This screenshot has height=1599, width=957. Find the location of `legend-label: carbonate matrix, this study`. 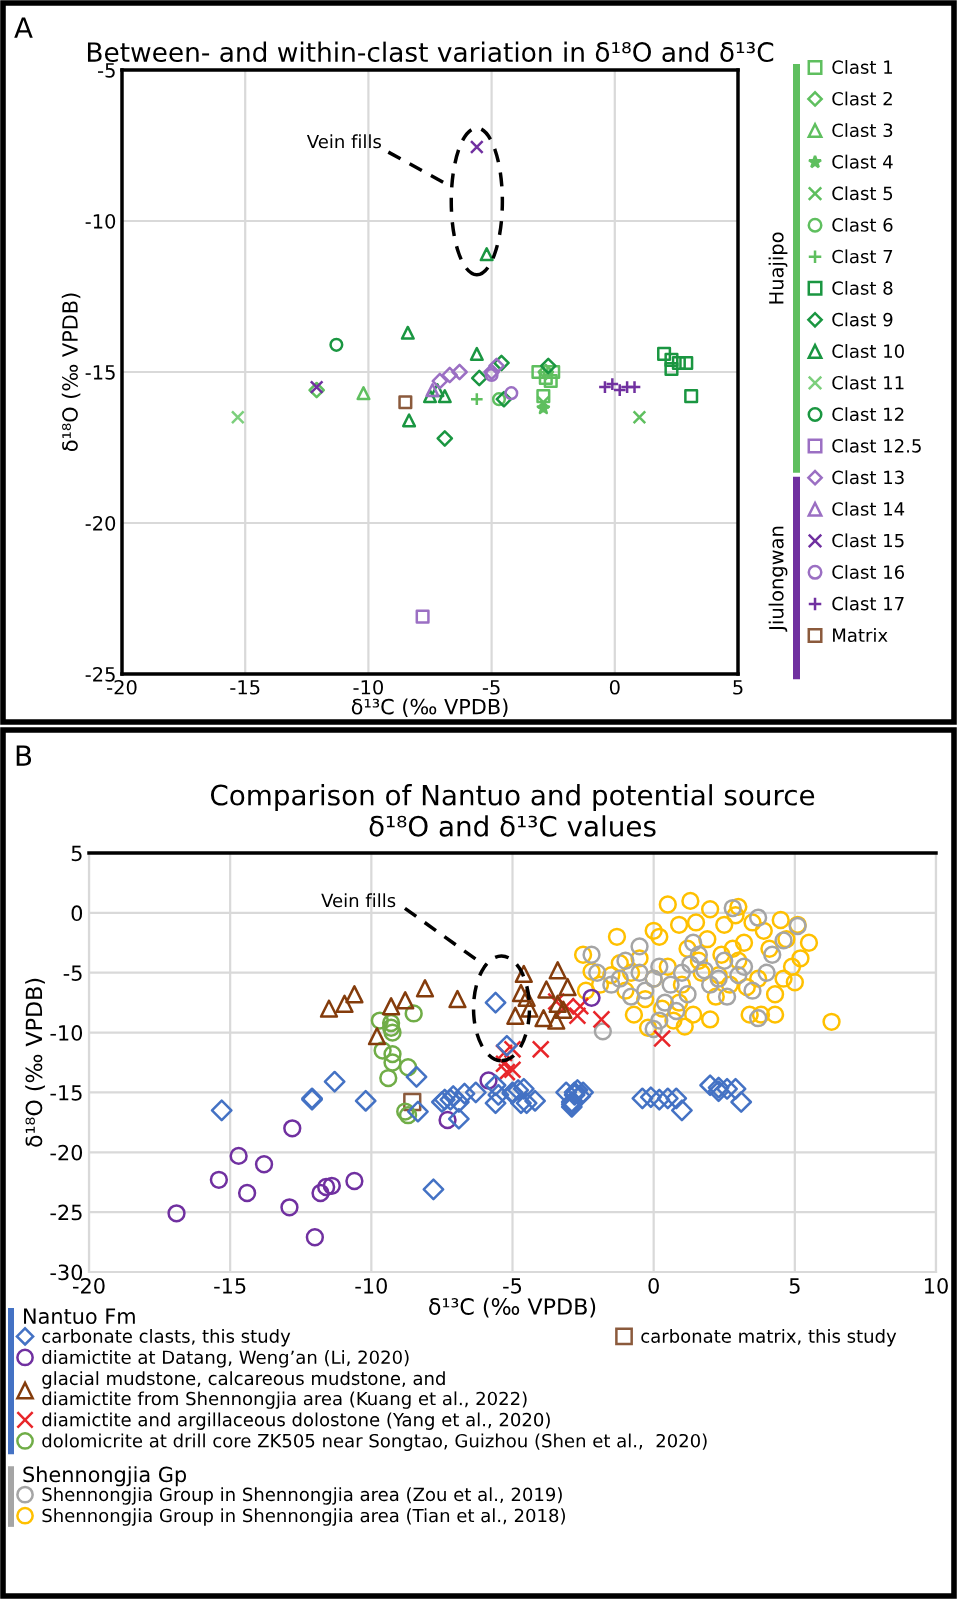

legend-label: carbonate matrix, this study is located at coordinates (769, 1338).